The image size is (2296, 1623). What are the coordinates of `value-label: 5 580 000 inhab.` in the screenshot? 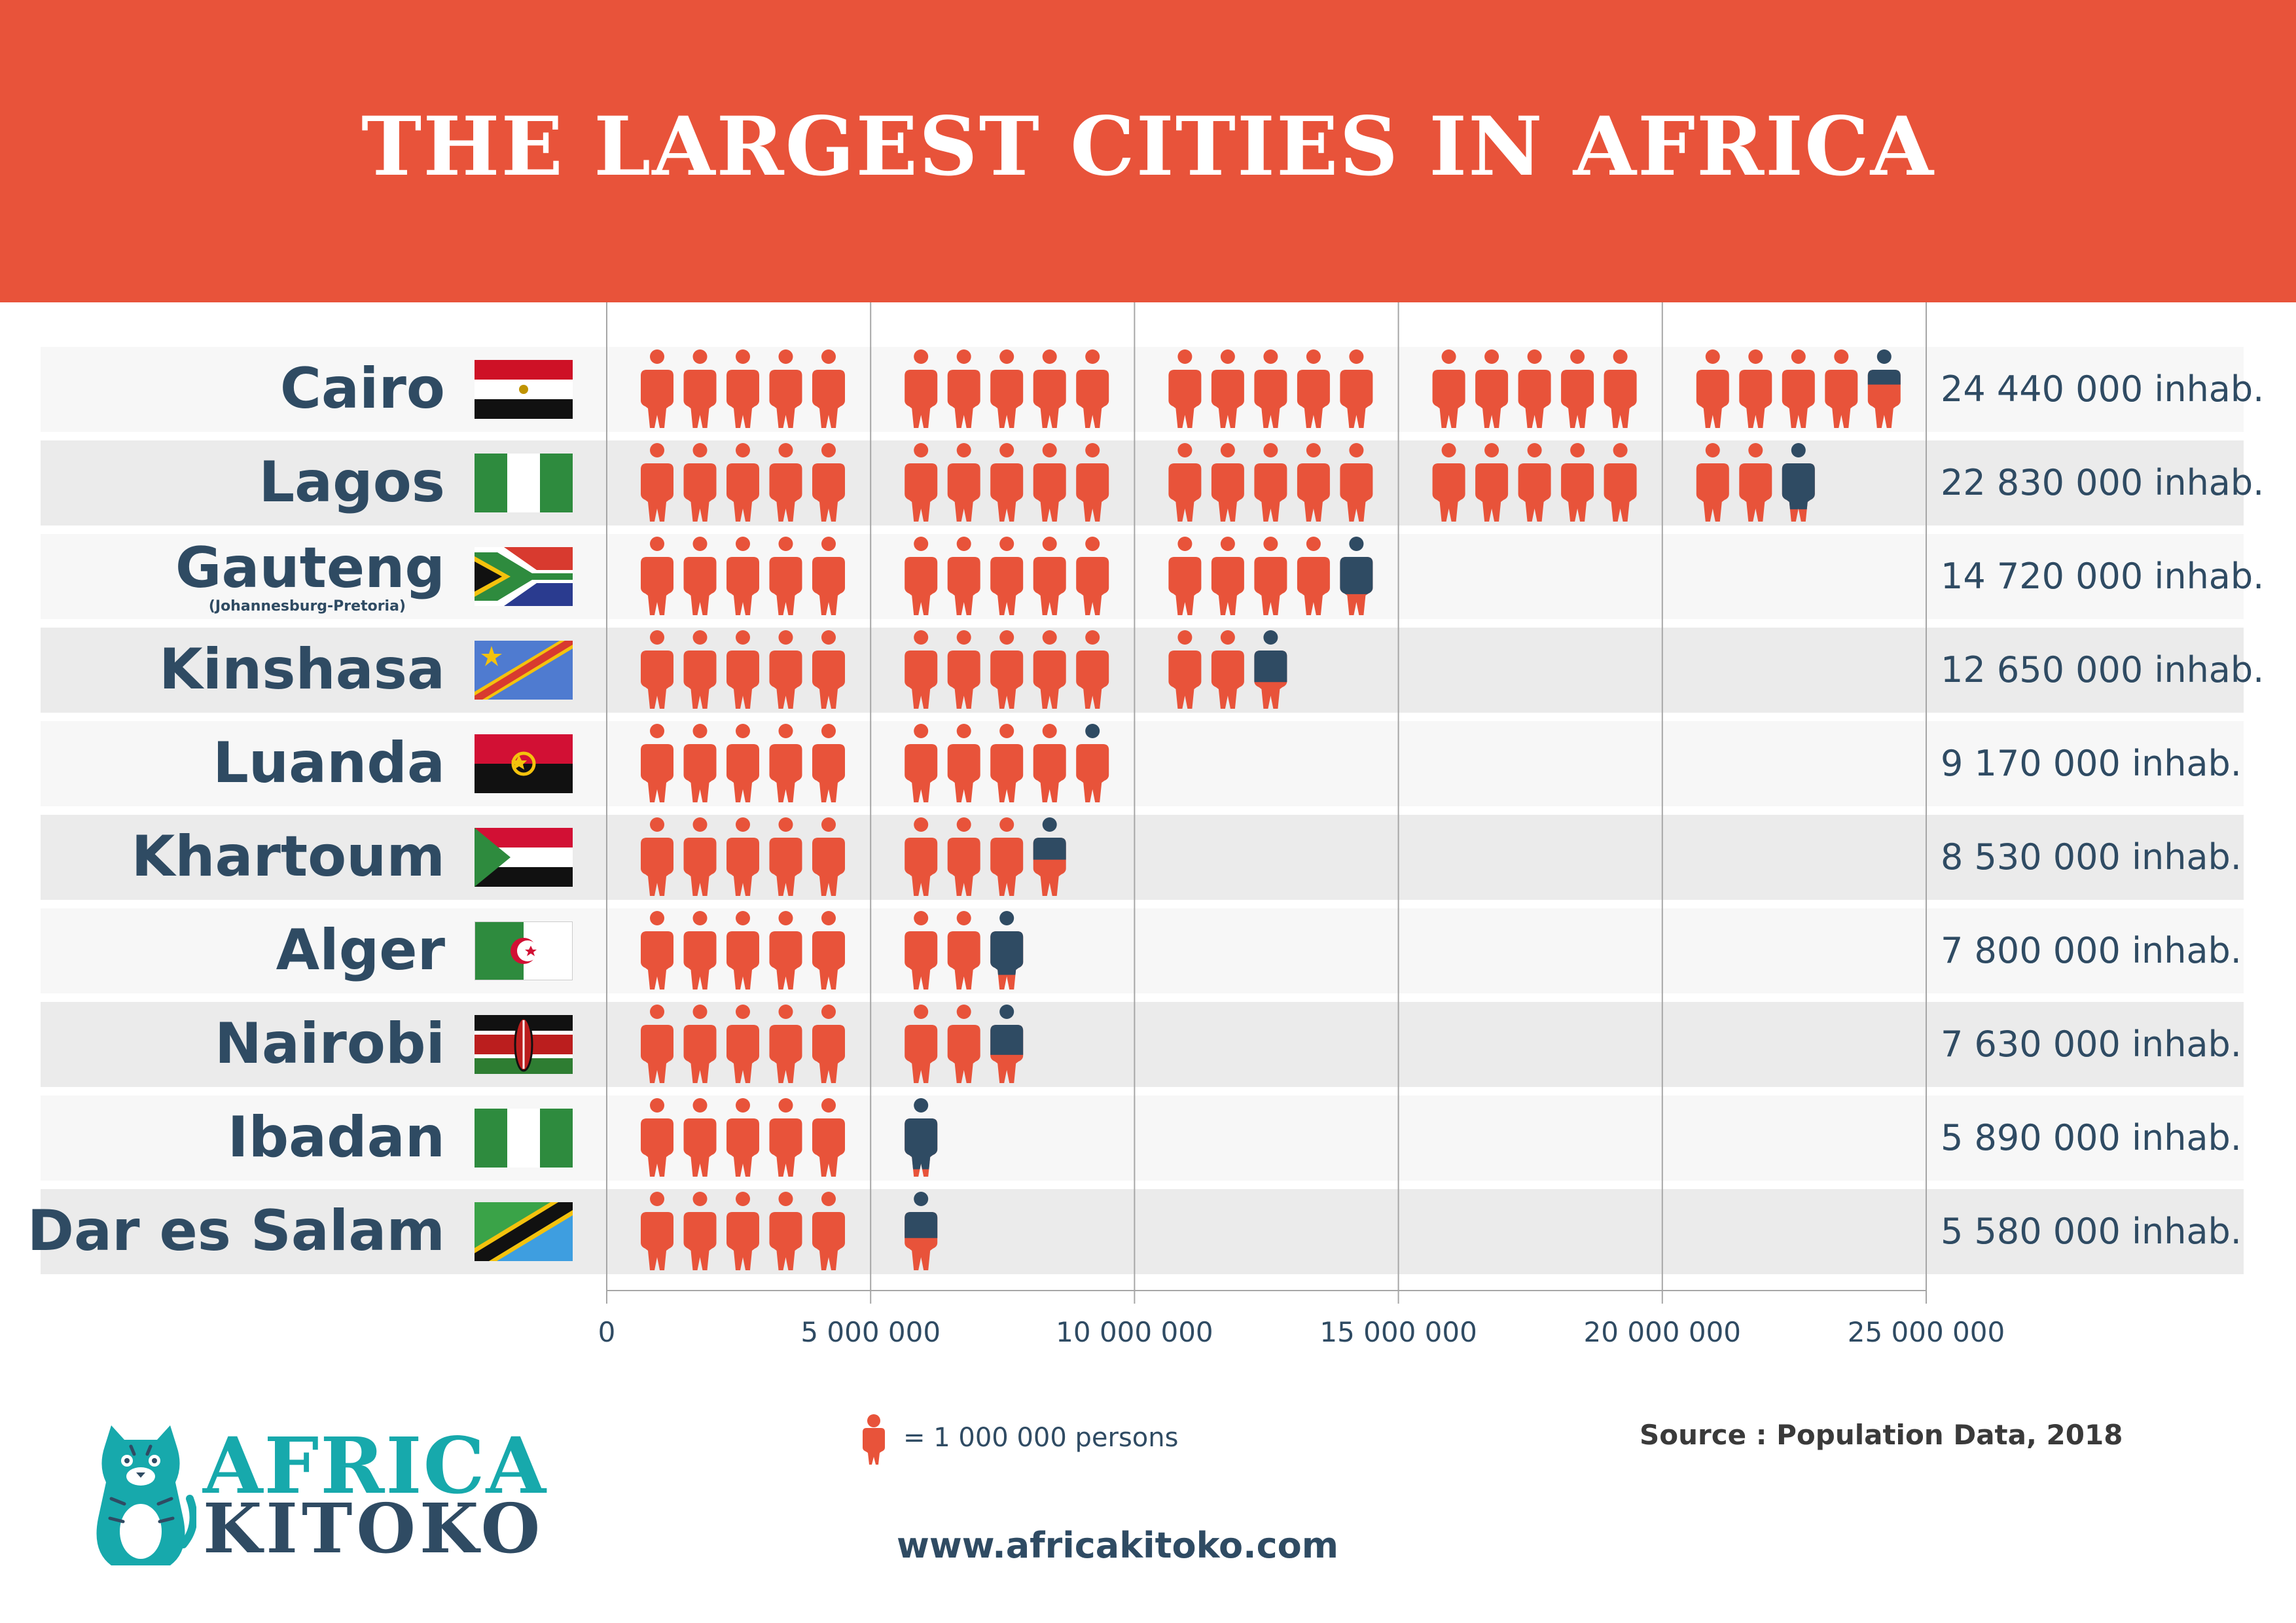 It's located at (2091, 1231).